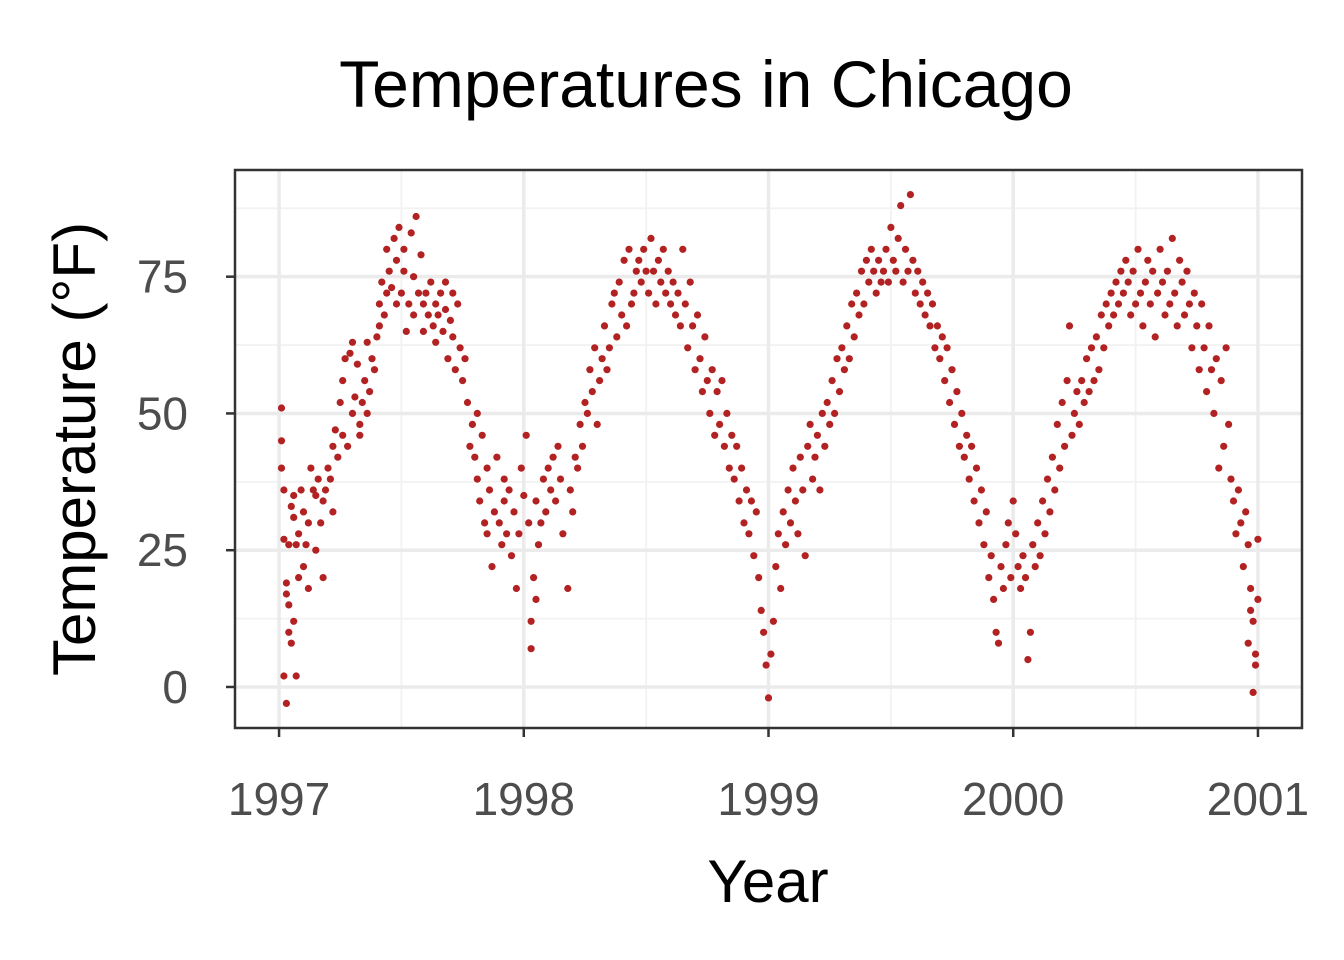 This screenshot has height=960, width=1344. What do you see at coordinates (175, 687) in the screenshot?
I see `y-tick-label: 0` at bounding box center [175, 687].